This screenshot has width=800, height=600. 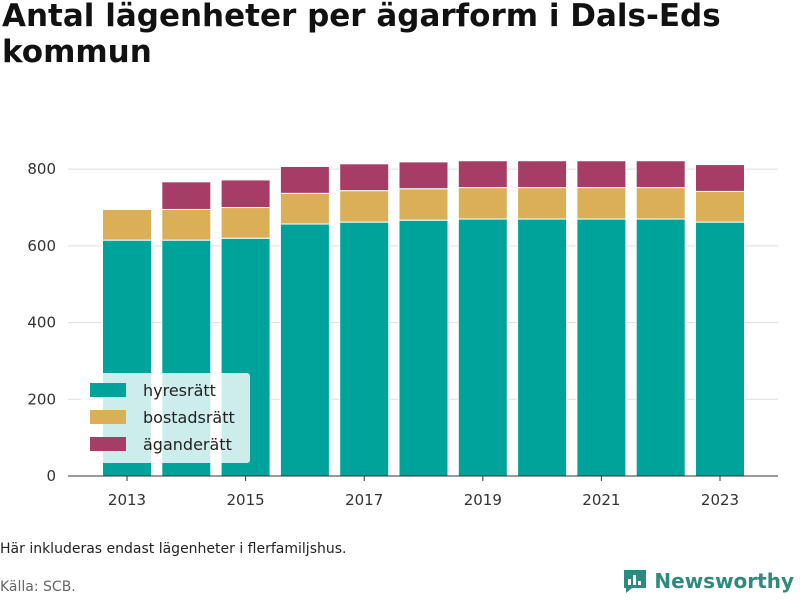 I want to click on y-tick-label: 400, so click(x=41, y=323).